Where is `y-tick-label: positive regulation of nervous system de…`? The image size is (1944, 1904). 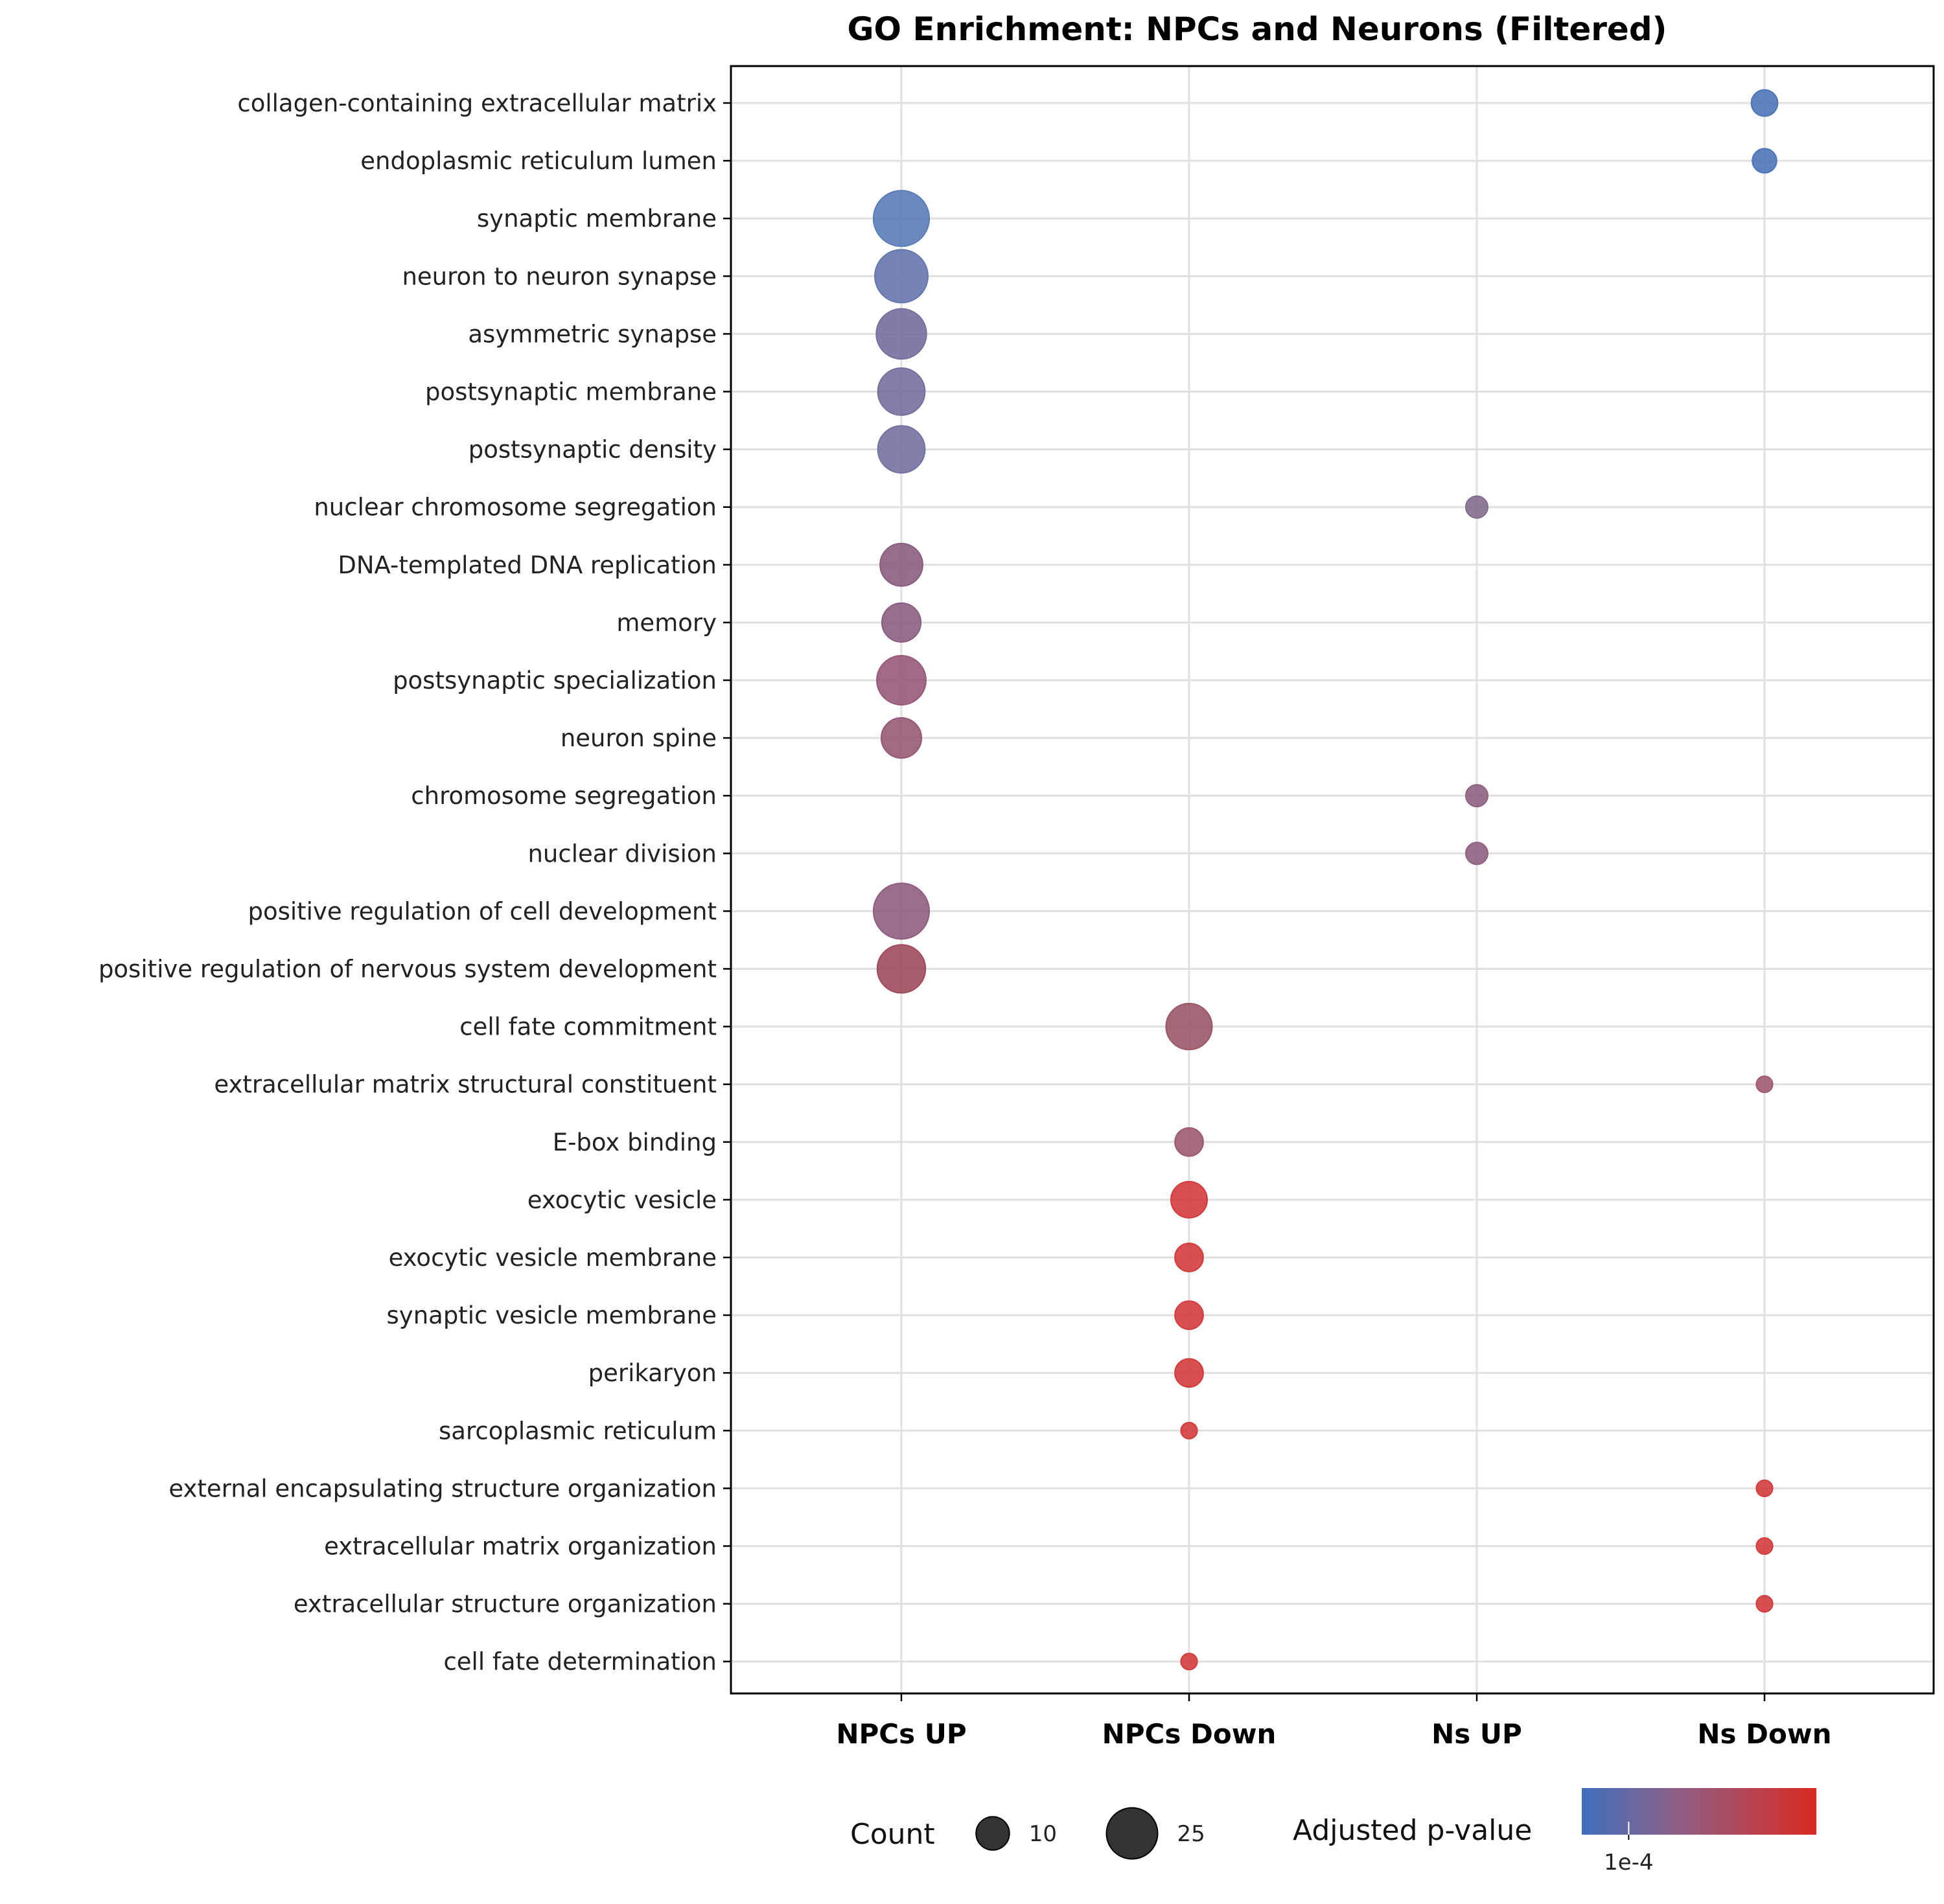
y-tick-label: positive regulation of nervous system de… is located at coordinates (407, 969).